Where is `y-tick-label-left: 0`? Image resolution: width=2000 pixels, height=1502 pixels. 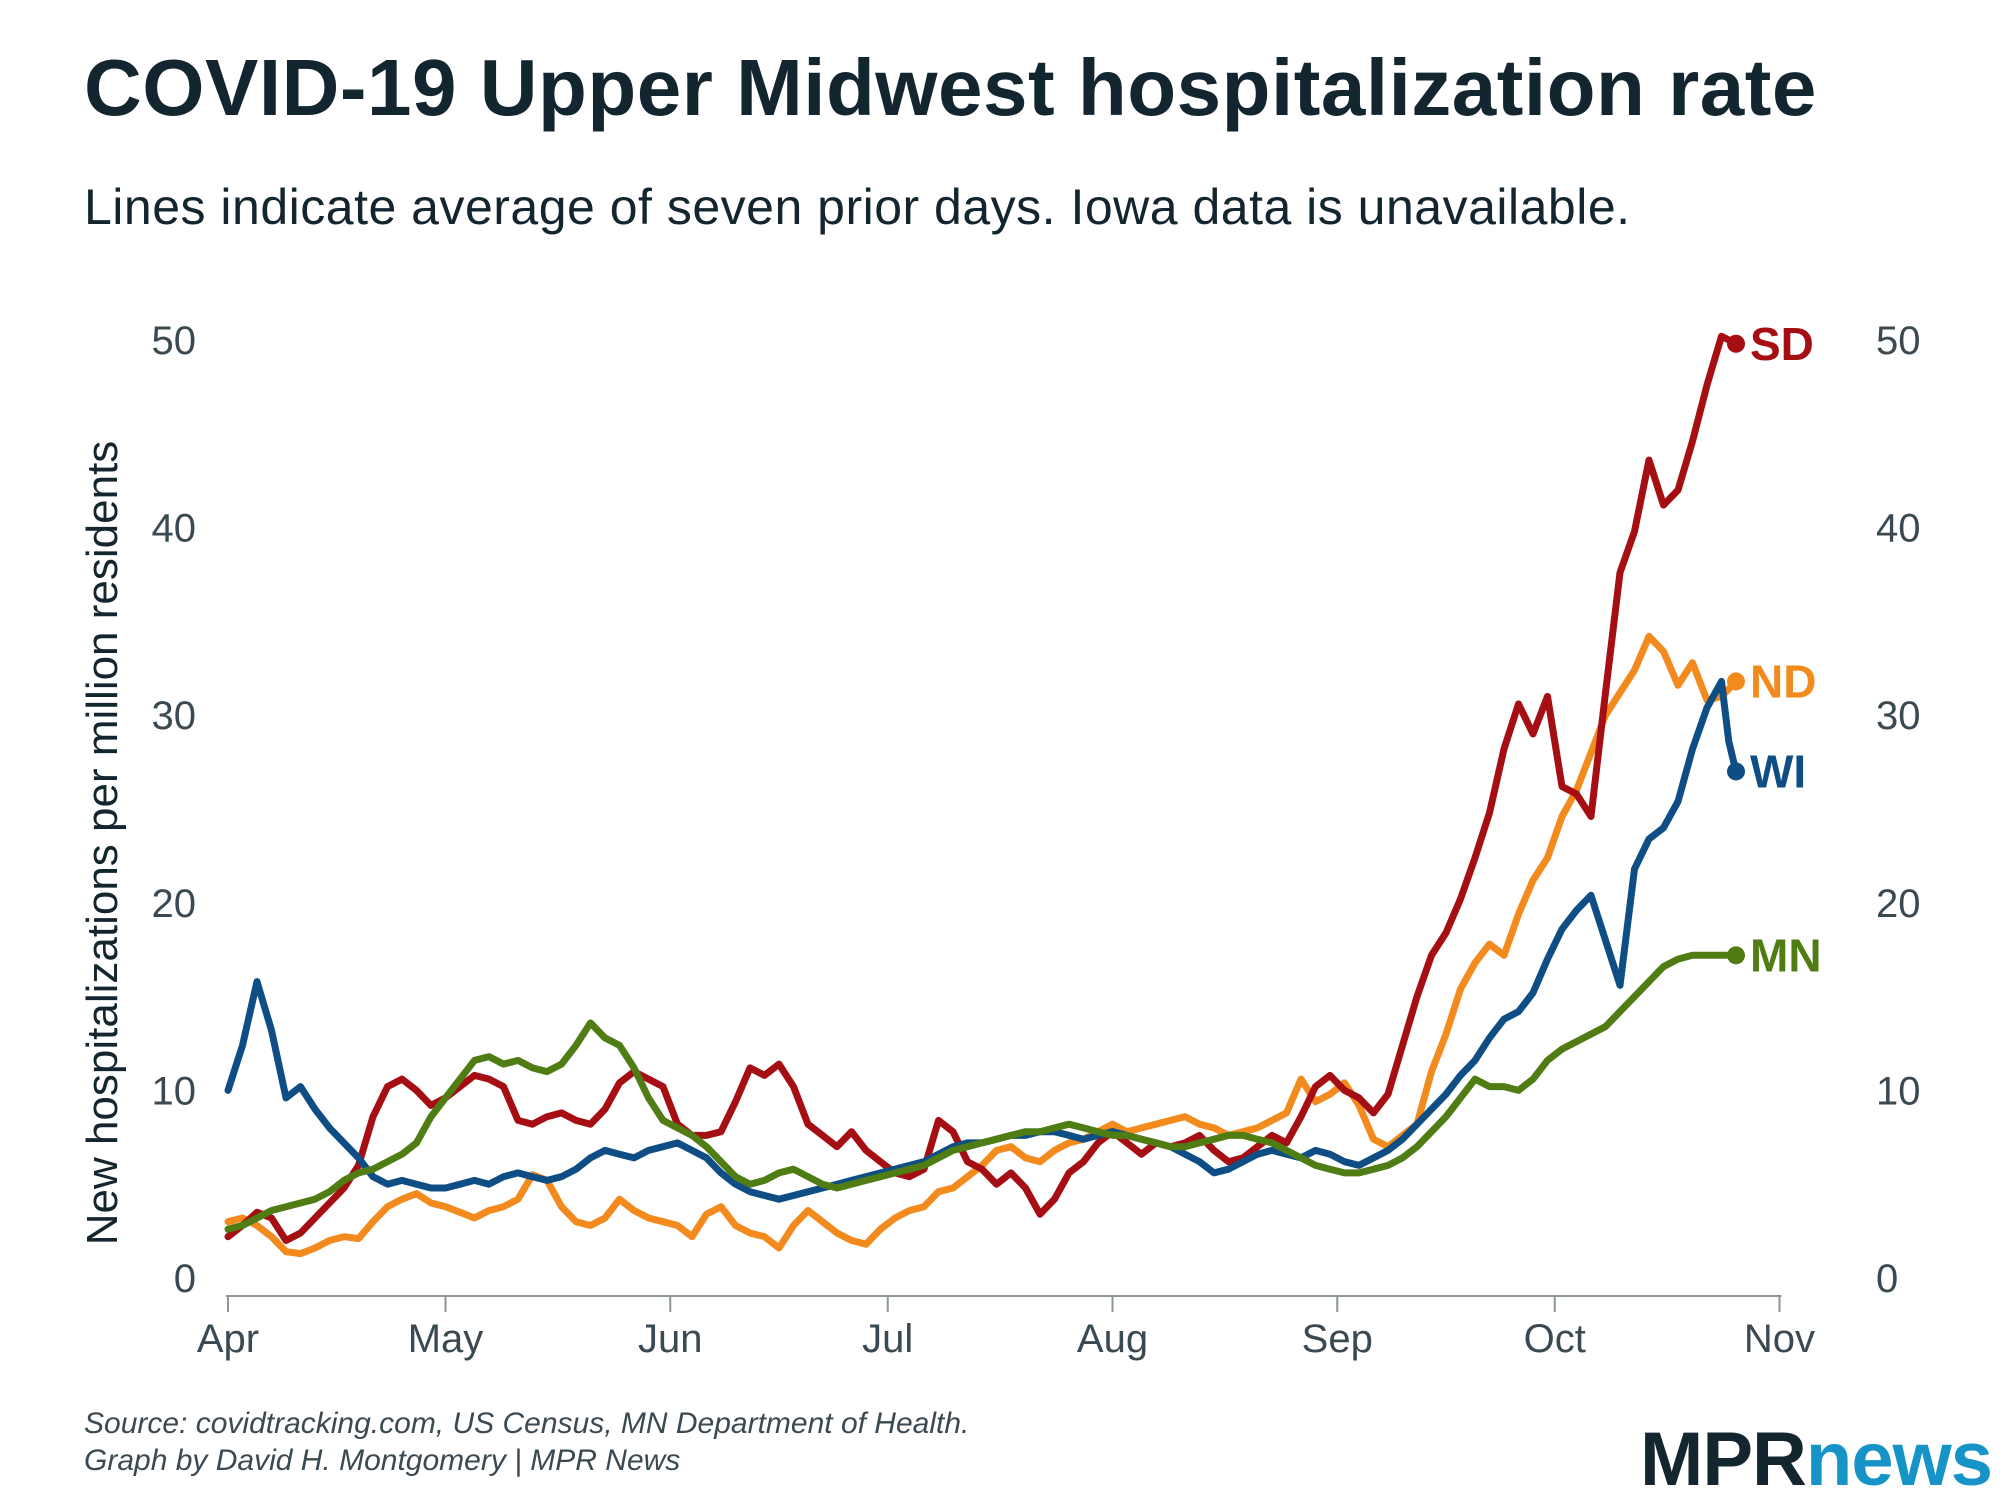 y-tick-label-left: 0 is located at coordinates (185, 1279).